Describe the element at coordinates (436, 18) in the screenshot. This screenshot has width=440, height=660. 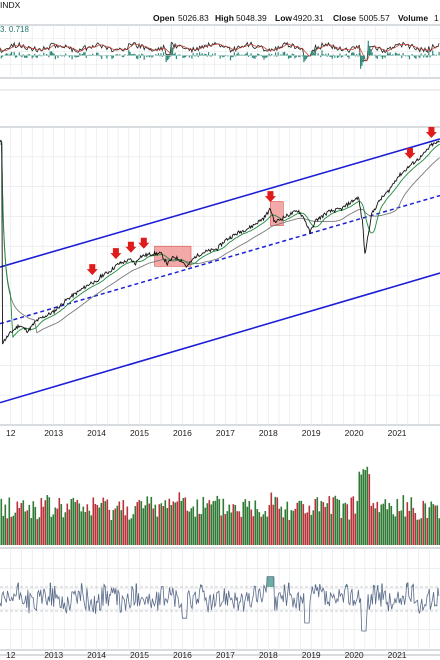
I see `volume-value: 1` at that location.